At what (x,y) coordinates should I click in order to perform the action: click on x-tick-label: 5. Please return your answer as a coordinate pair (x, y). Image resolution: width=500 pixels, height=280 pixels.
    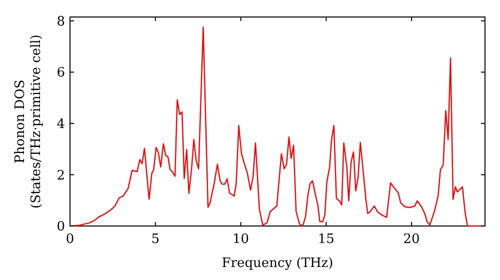
    Looking at the image, I should click on (155, 239).